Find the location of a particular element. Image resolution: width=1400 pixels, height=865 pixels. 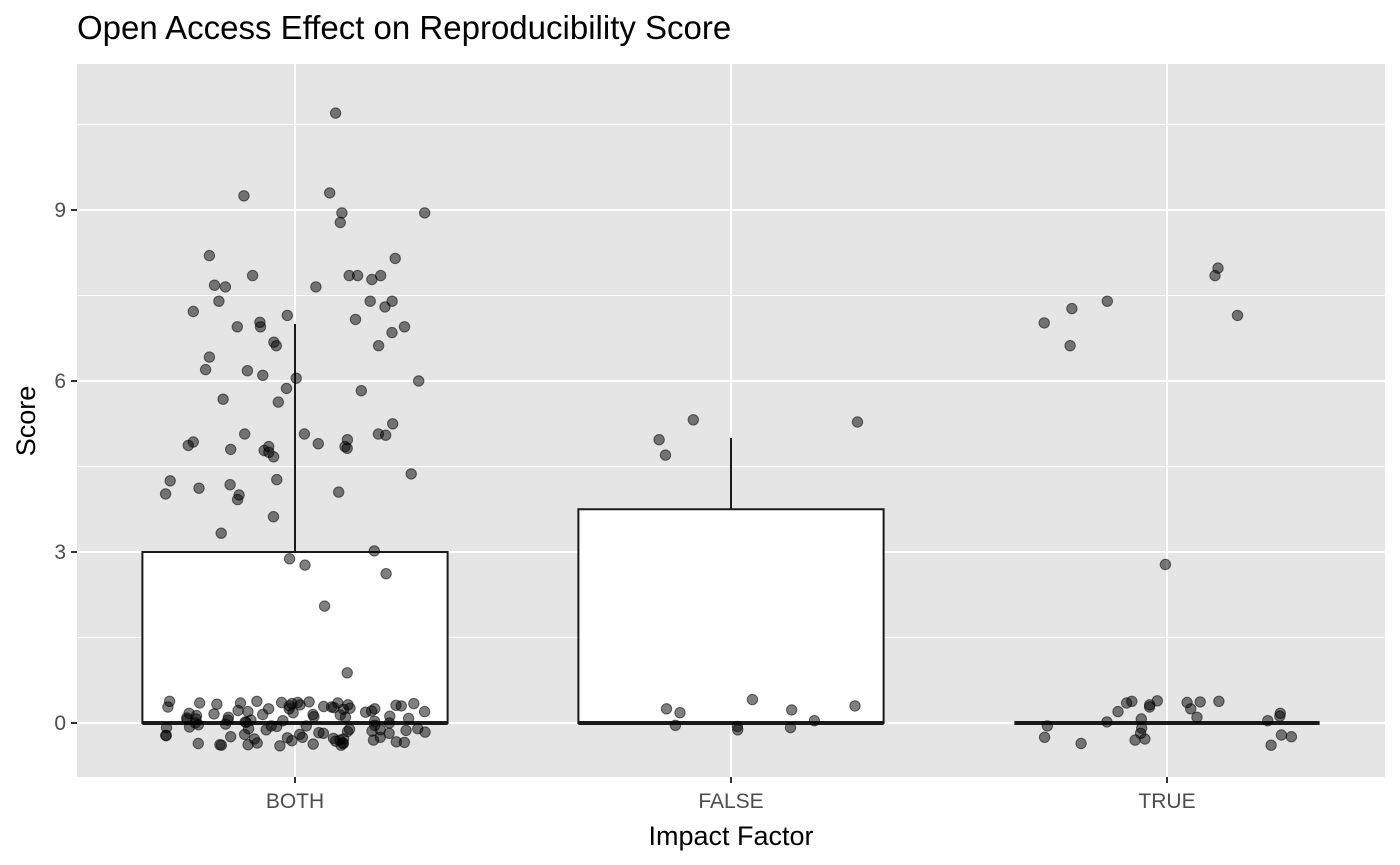

x-tick-label: FALSE is located at coordinates (730, 801).